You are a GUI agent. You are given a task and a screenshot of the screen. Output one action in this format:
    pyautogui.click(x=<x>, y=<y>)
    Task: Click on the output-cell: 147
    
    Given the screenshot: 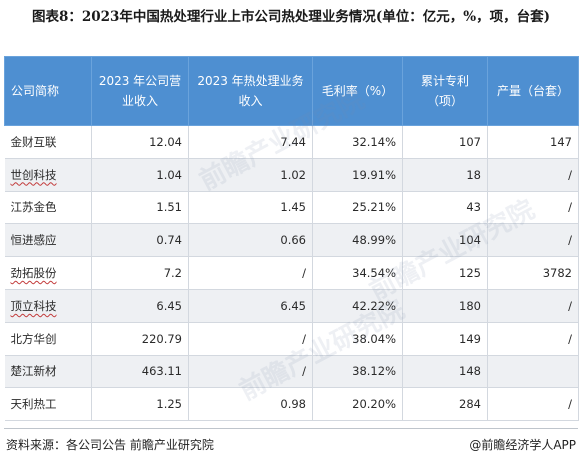 What is the action you would take?
    pyautogui.click(x=533, y=142)
    